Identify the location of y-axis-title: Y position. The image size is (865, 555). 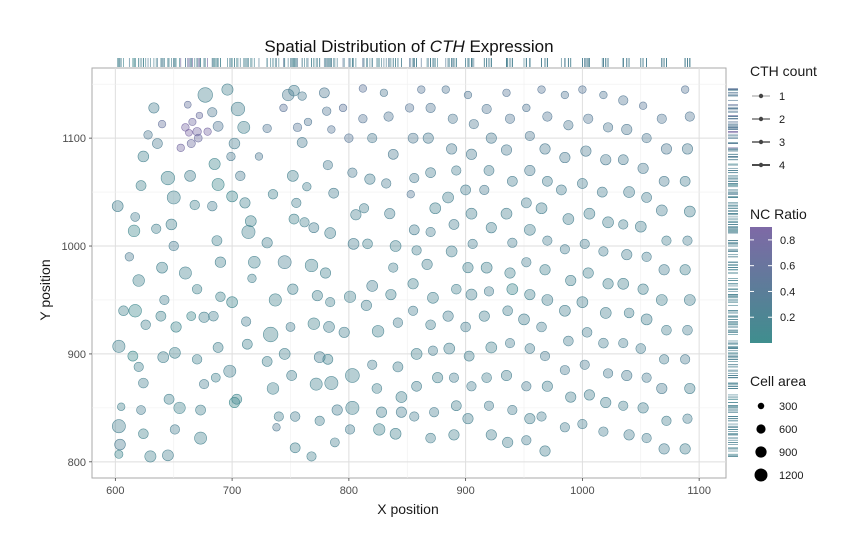
(45, 289).